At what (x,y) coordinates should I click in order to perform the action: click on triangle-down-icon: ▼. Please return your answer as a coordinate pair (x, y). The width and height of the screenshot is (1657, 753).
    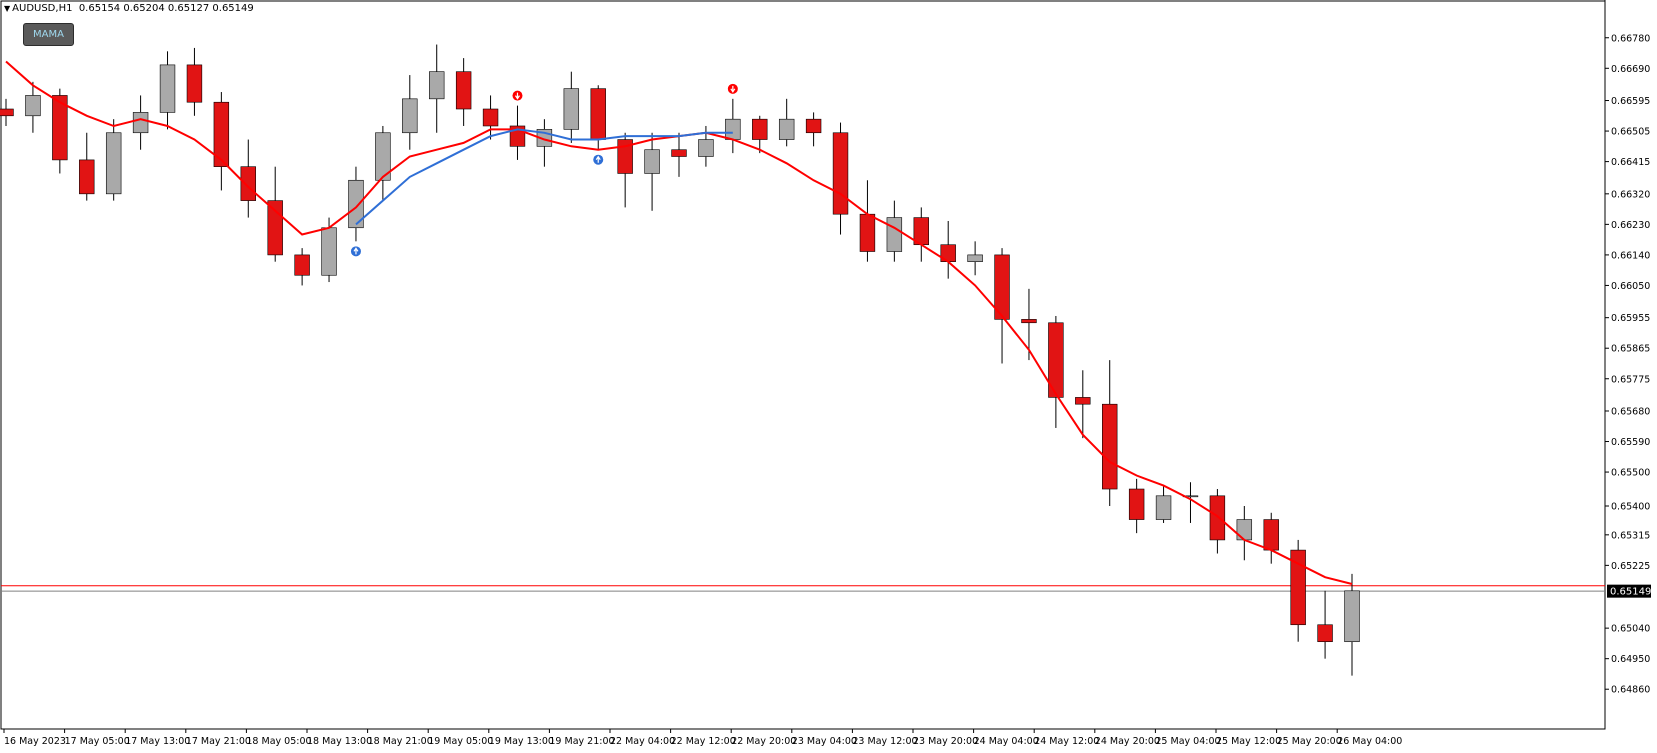
    Looking at the image, I should click on (7, 8).